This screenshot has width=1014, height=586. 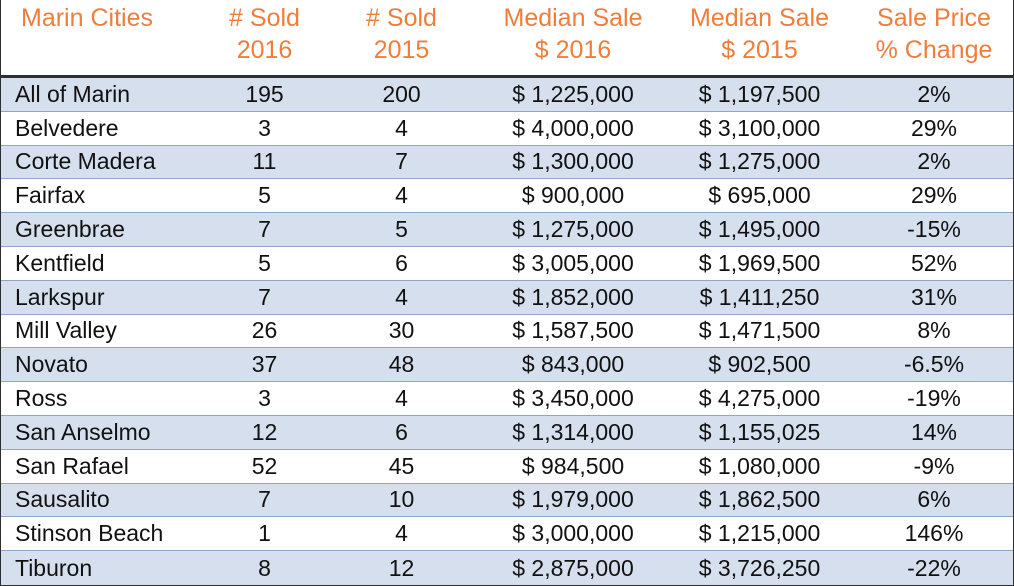 I want to click on city-cell: Greenbrae, so click(x=70, y=229).